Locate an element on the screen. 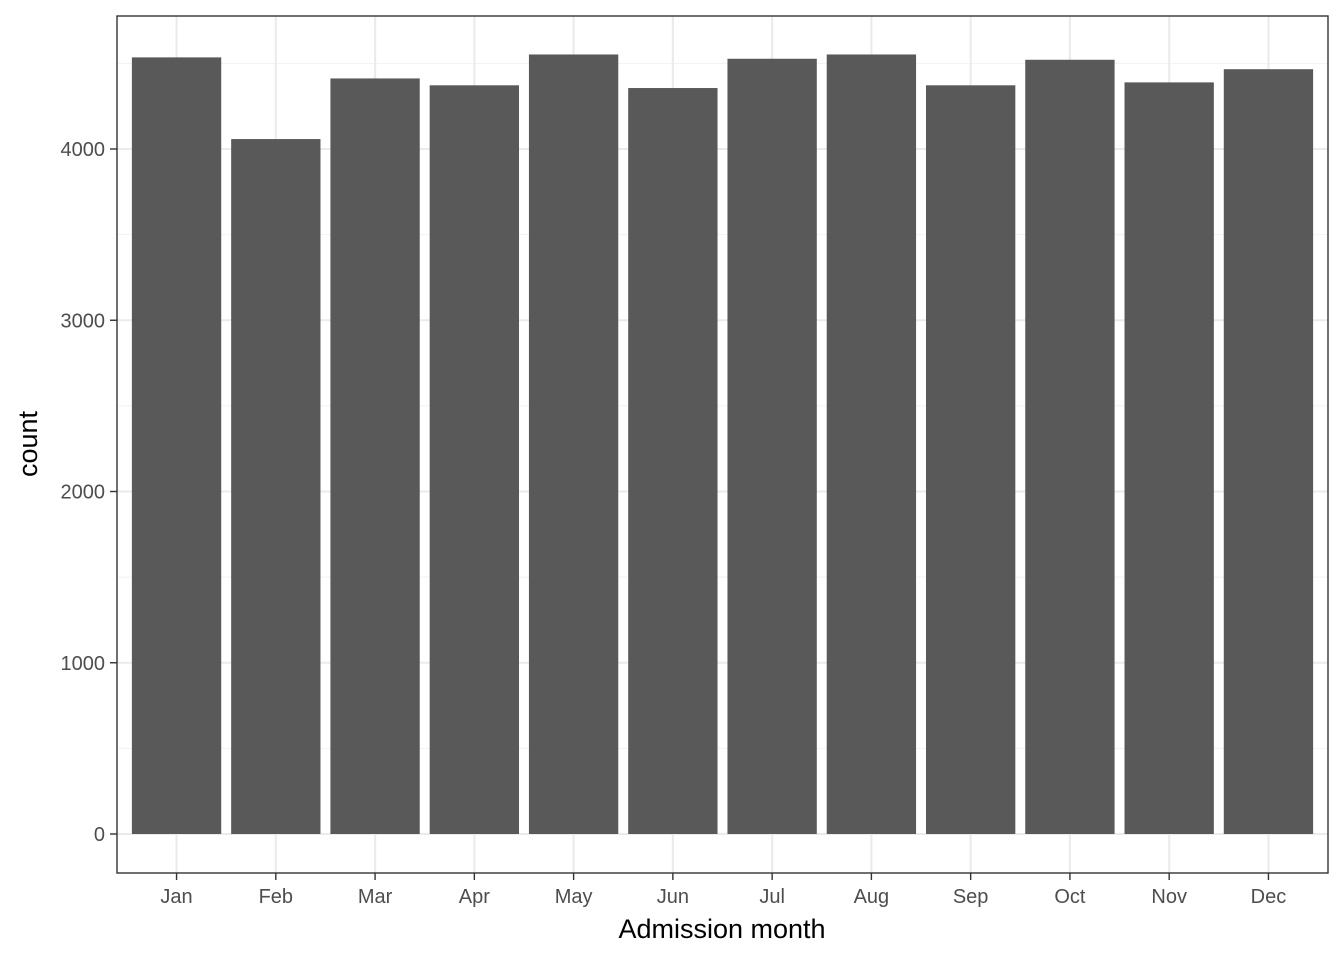 The image size is (1344, 960). x-tick-label-feb: Feb is located at coordinates (276, 897).